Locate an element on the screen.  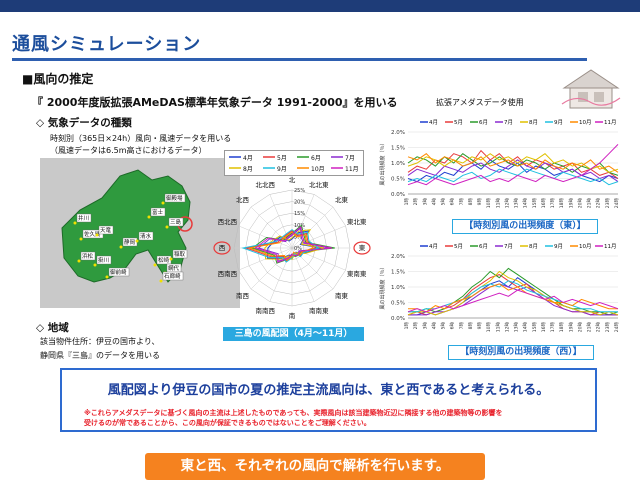
region-line1: 該当物件住所：伊豆の国市より、 is located at coordinates (100, 341).